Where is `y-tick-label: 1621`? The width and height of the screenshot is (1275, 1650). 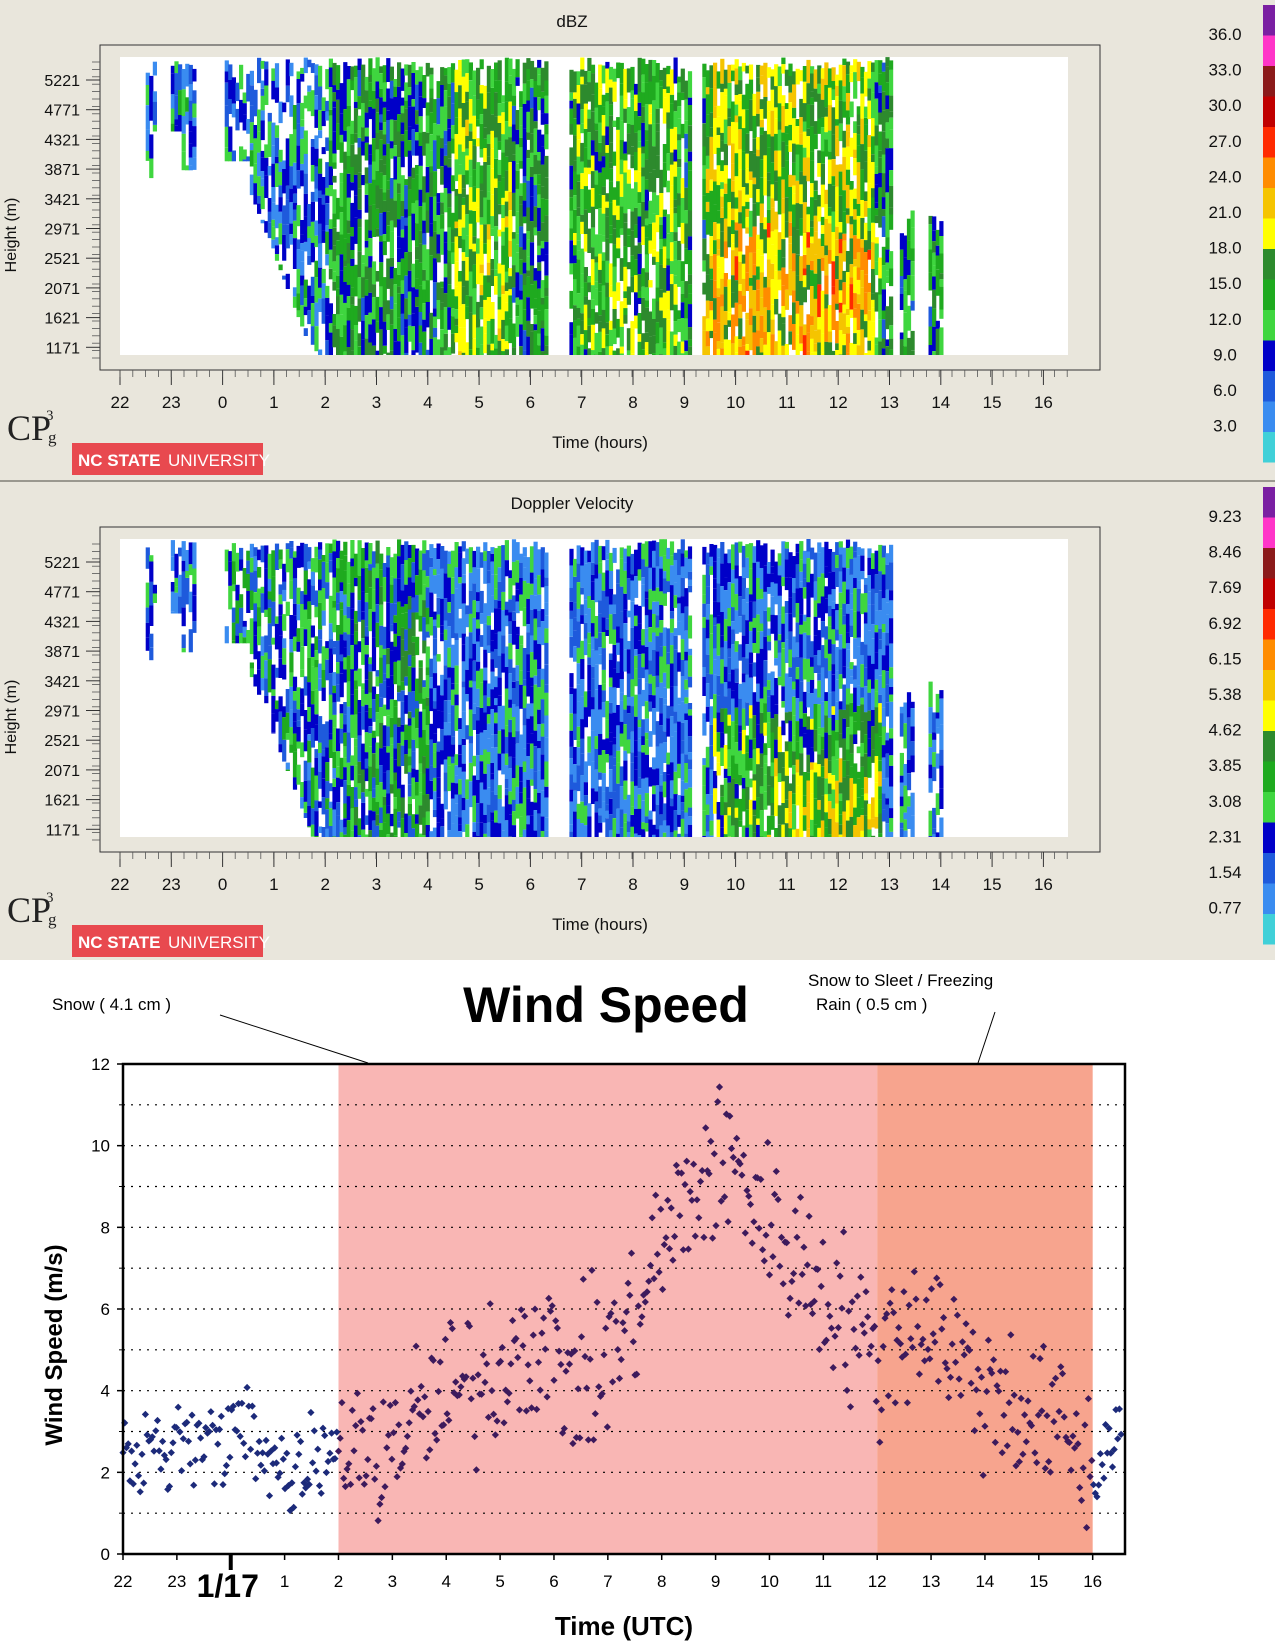
y-tick-label: 1621 is located at coordinates (62, 319).